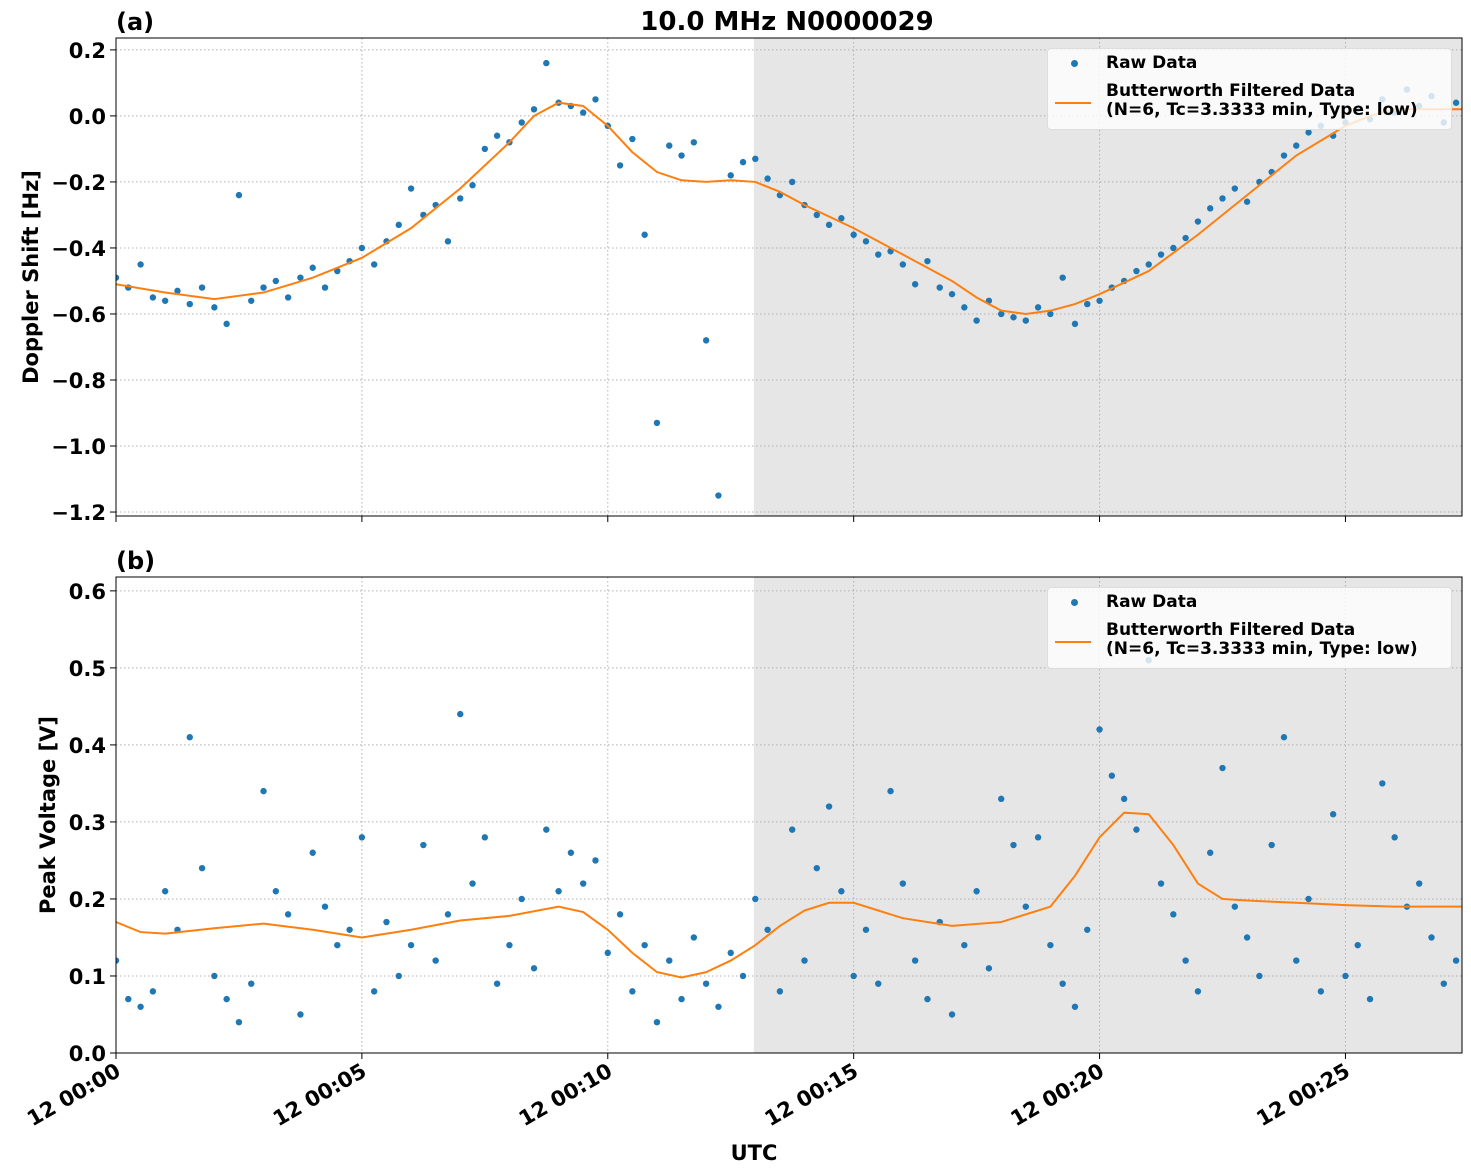 Image resolution: width=1471 pixels, height=1172 pixels. I want to click on y-tick-label: 0.1, so click(87, 977).